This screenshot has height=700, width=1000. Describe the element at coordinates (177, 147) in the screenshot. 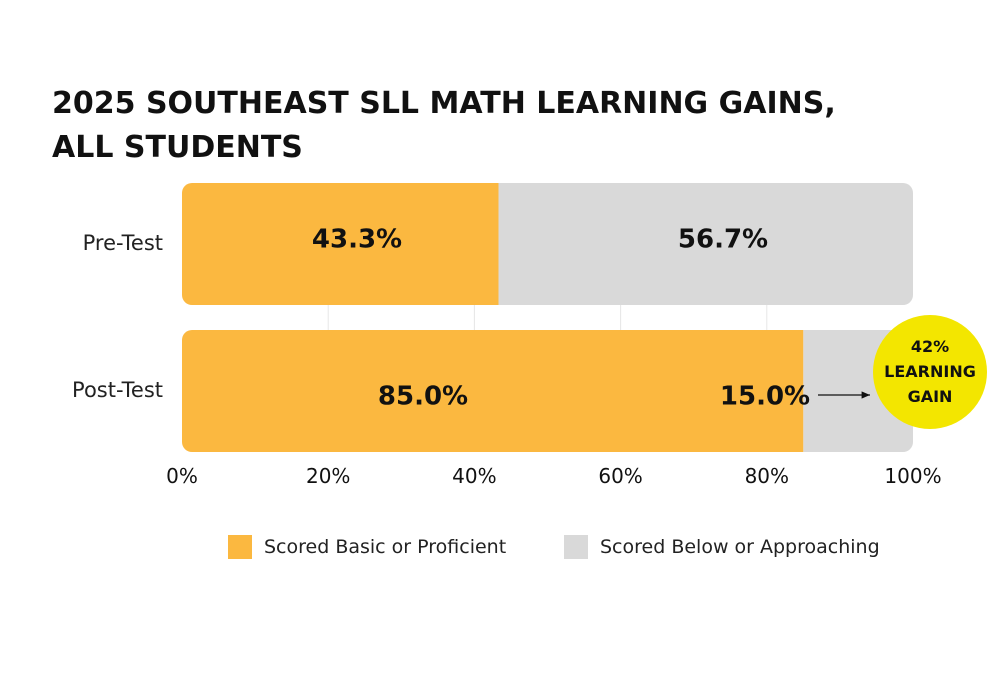

I see `chart-title-line-2: ALL STUDENTS` at that location.